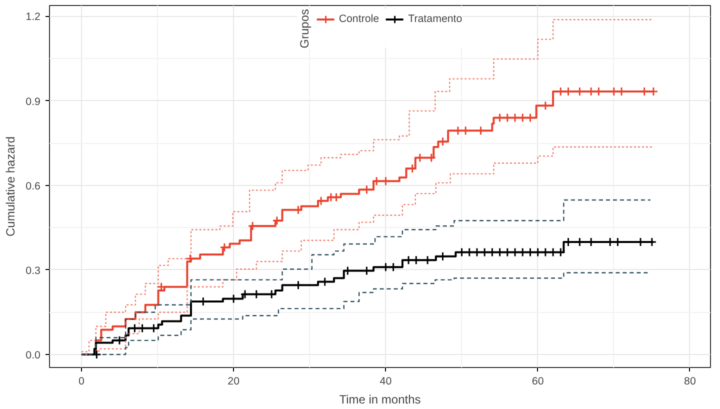 This screenshot has width=720, height=409. Describe the element at coordinates (33, 270) in the screenshot. I see `y-tick-label: 0.3` at that location.